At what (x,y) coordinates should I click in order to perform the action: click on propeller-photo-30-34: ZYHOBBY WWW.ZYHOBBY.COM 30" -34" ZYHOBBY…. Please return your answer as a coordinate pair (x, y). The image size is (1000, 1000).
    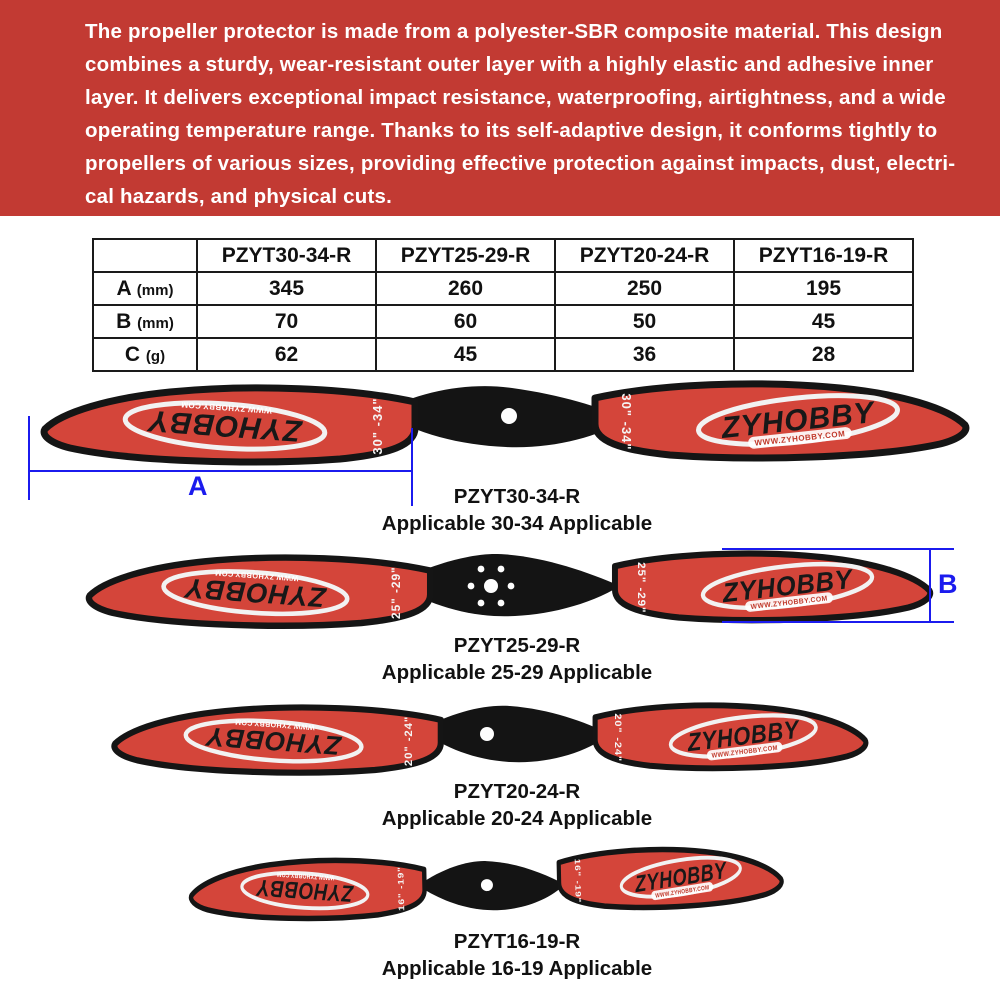
    Looking at the image, I should click on (505, 423).